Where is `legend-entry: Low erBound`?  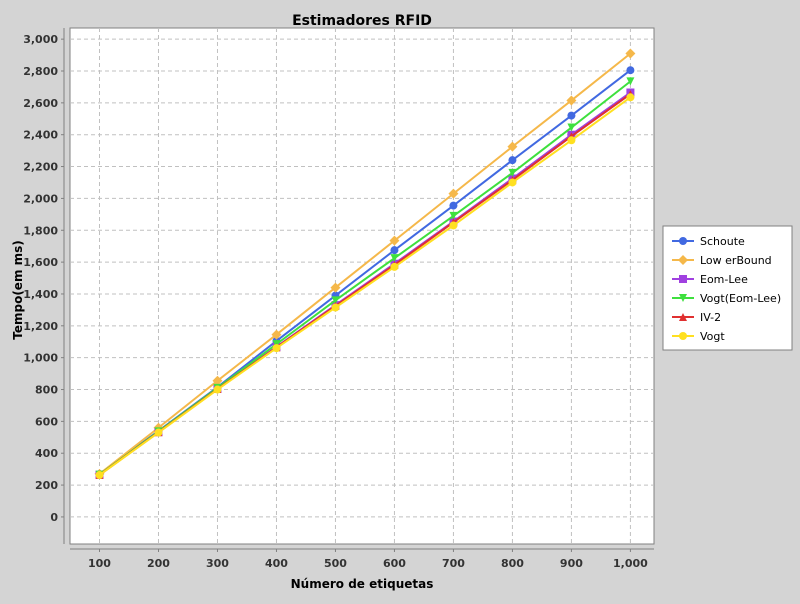
legend-entry: Low erBound is located at coordinates (722, 260).